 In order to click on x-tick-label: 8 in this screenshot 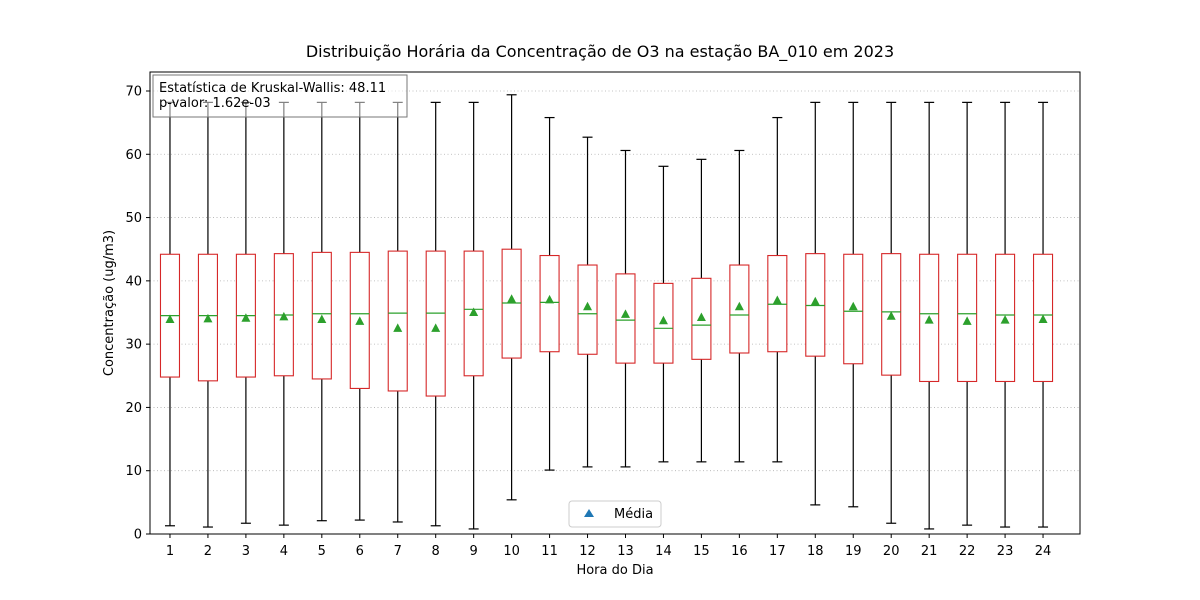, I will do `click(436, 551)`.